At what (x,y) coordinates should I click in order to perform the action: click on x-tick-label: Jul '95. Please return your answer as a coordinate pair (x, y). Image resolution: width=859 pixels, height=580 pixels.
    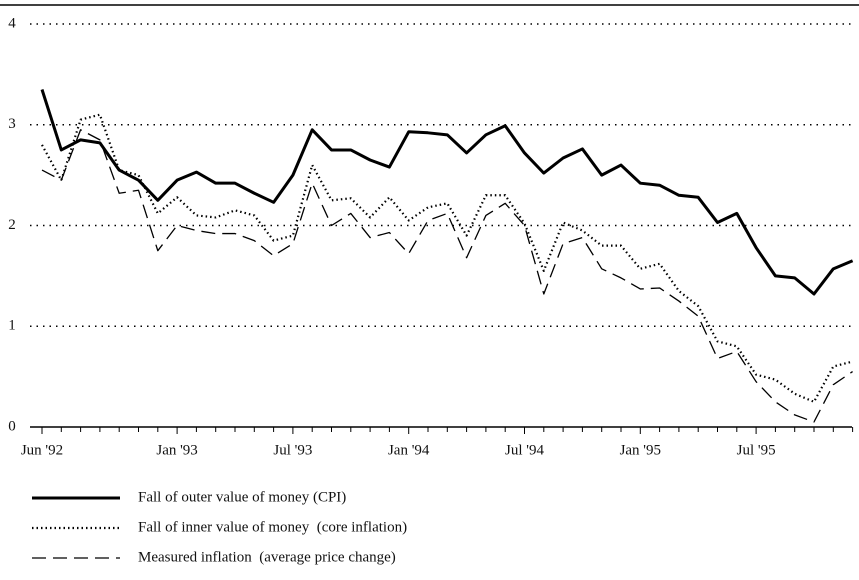
    Looking at the image, I should click on (756, 450).